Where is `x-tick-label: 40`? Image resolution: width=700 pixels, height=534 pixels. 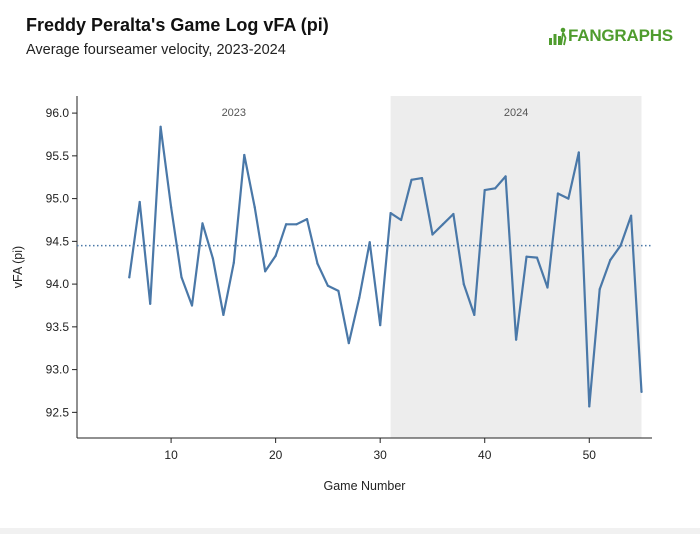
x-tick-label: 40 is located at coordinates (485, 455).